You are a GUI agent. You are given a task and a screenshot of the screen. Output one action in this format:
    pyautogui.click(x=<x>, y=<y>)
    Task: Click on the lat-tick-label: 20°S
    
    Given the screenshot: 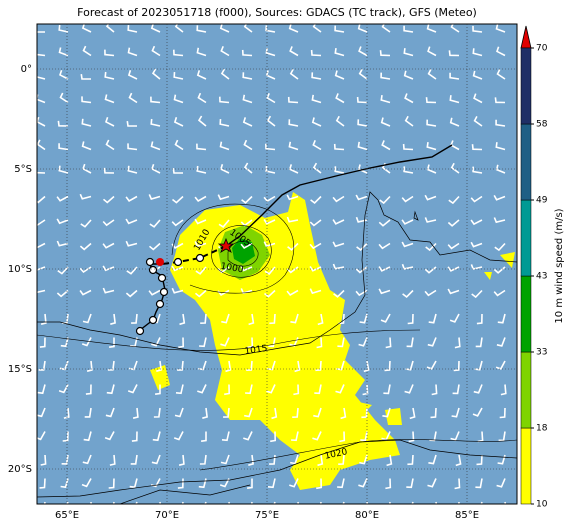 What is the action you would take?
    pyautogui.click(x=20, y=469)
    